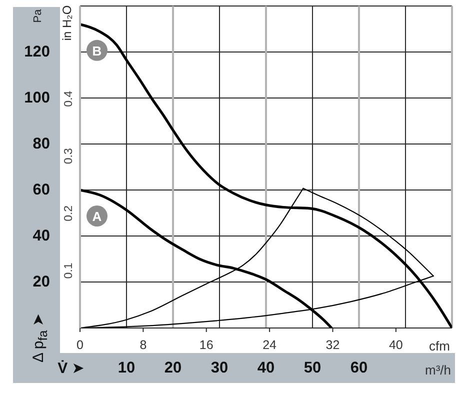 The height and width of the screenshot is (400, 461). Describe the element at coordinates (143, 345) in the screenshot. I see `x2-tick-label: 8` at that location.